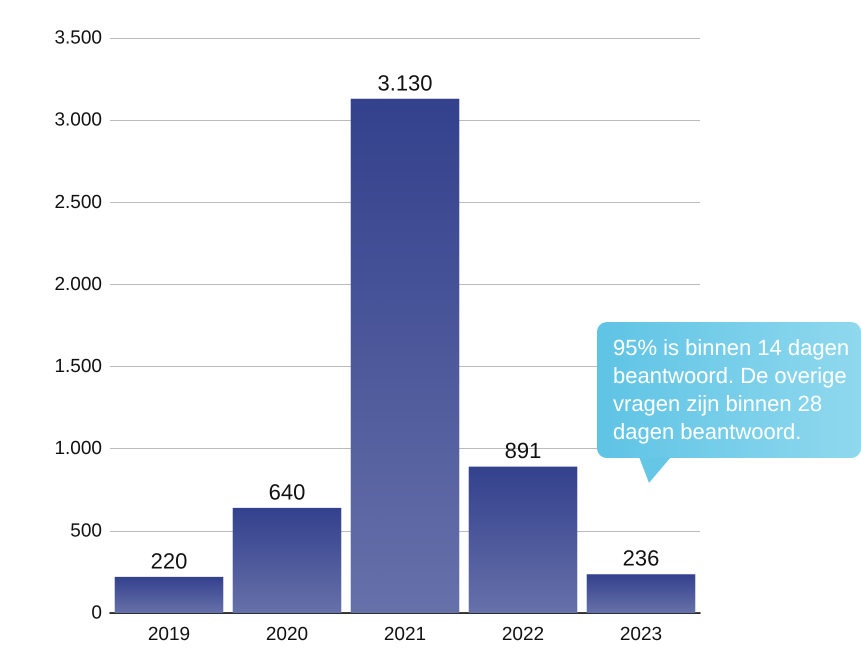 The width and height of the screenshot is (861, 649). What do you see at coordinates (78, 449) in the screenshot?
I see `y-tick-label: 1.000` at bounding box center [78, 449].